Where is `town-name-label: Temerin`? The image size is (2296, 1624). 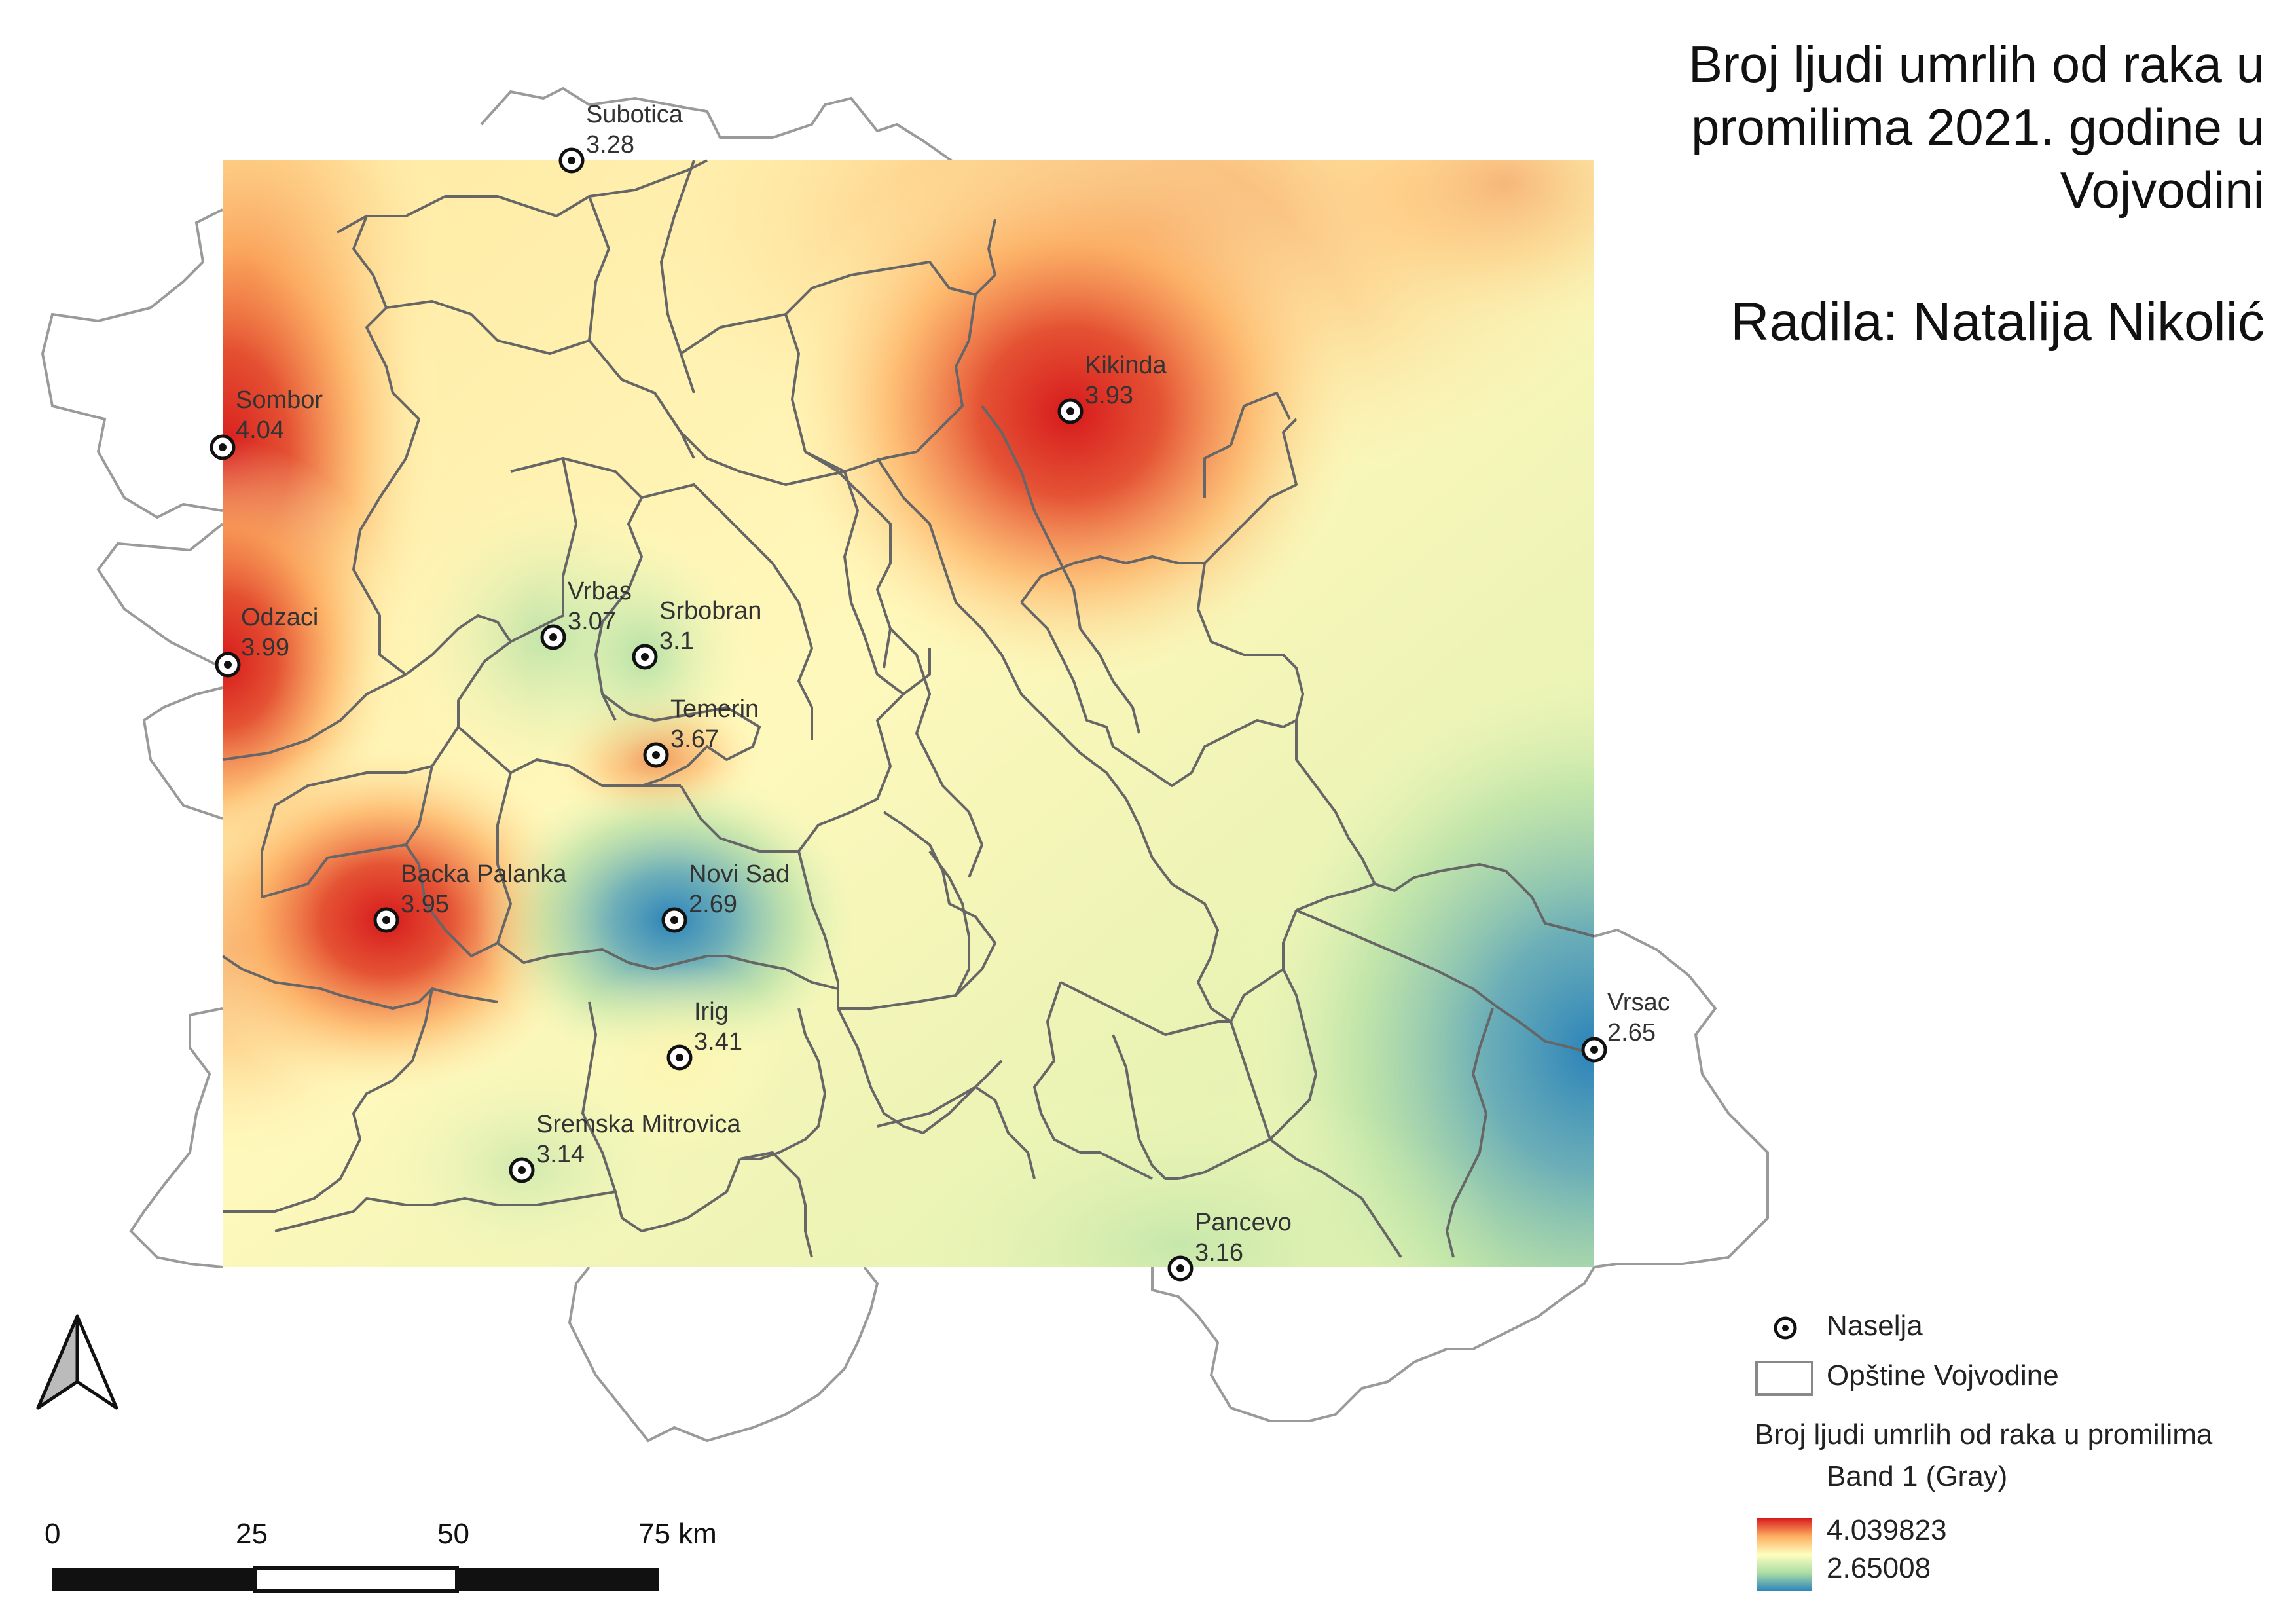 town-name-label: Temerin is located at coordinates (714, 709).